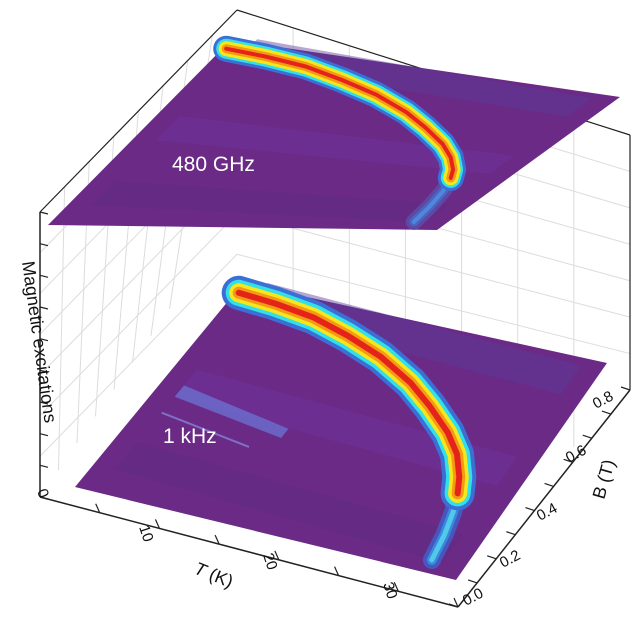 The image size is (641, 620). I want to click on y-tick-label-0.2: 0.2, so click(510, 559).